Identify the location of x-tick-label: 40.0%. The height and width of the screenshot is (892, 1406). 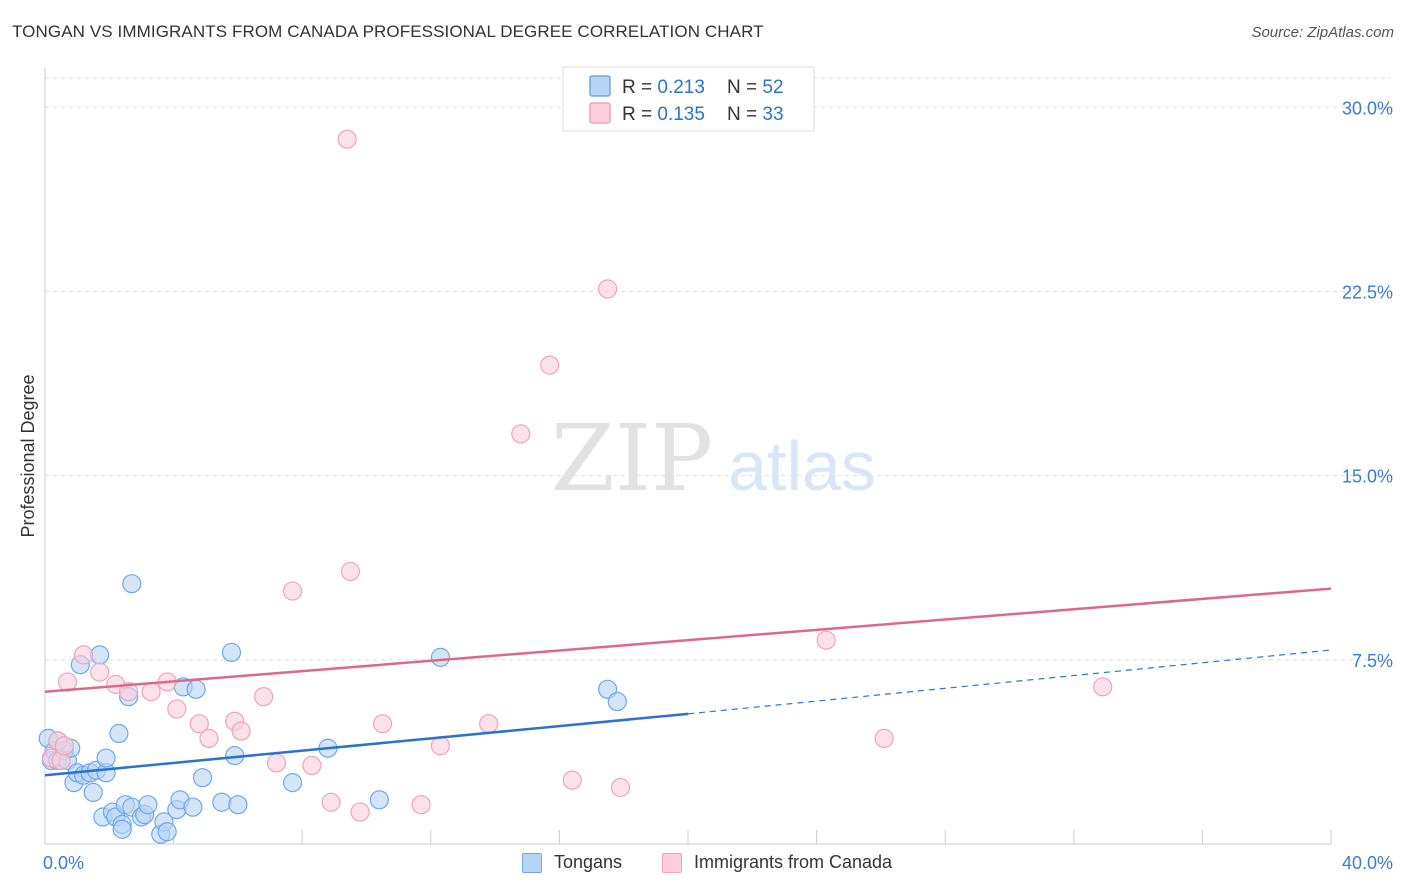
(1367, 863).